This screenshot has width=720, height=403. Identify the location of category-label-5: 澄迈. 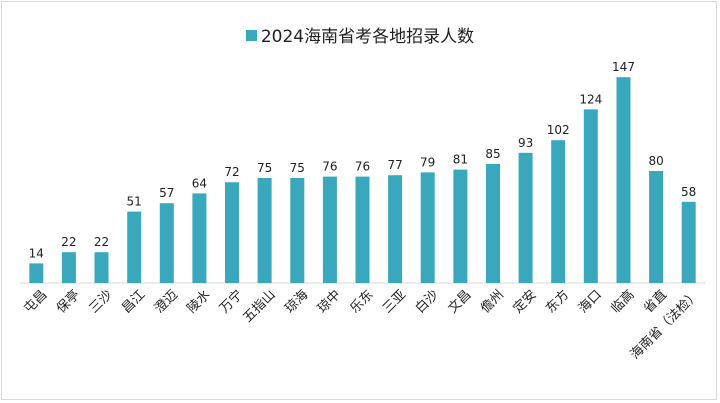
(166, 301).